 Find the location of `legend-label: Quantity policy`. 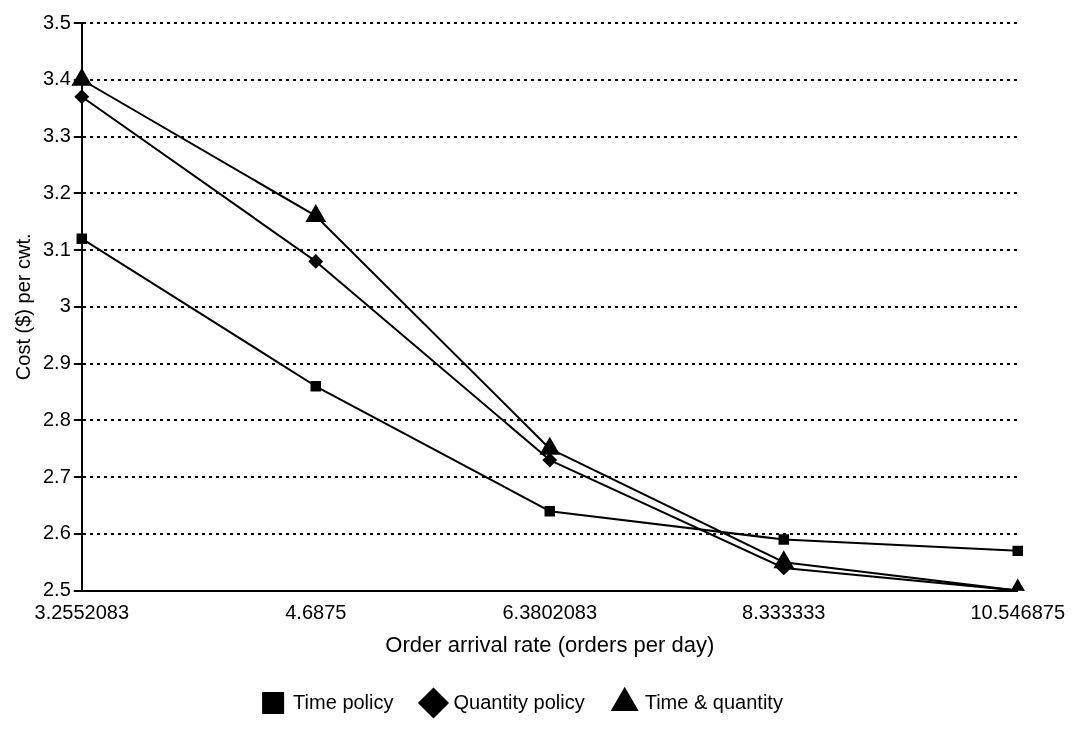

legend-label: Quantity policy is located at coordinates (519, 701).